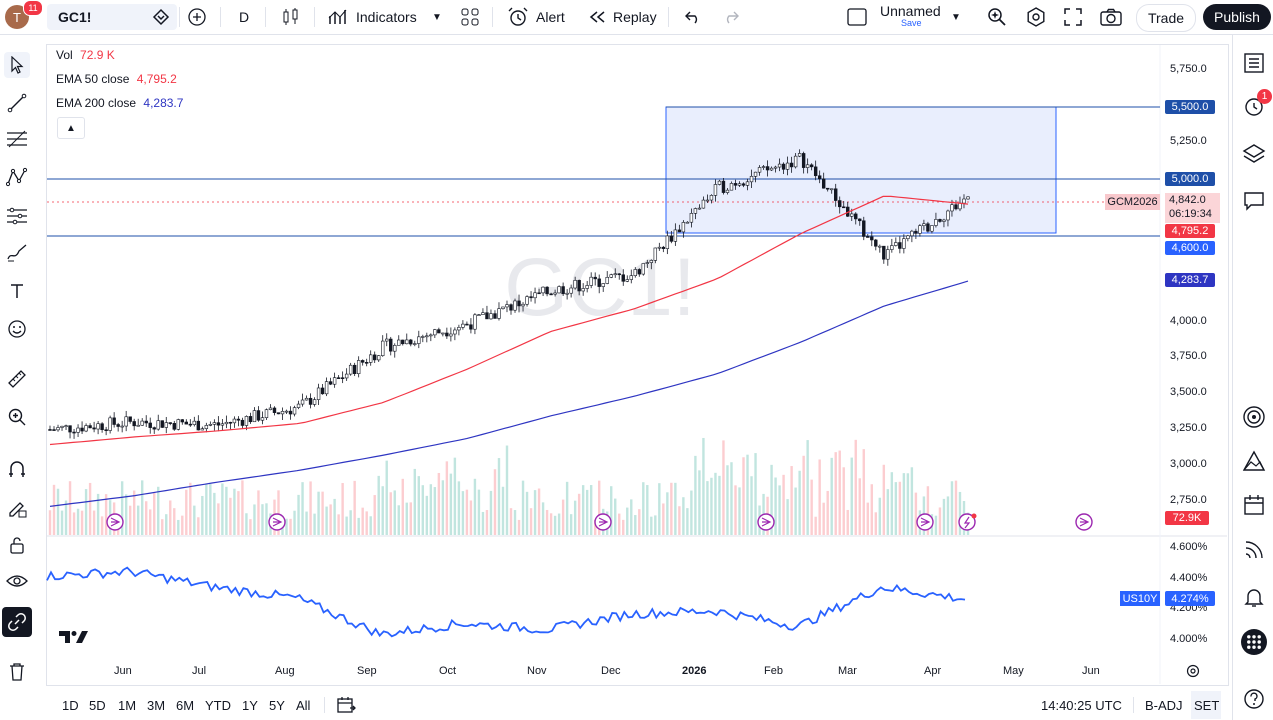 This screenshot has height=720, width=1273. I want to click on symbol-name: GC1!, so click(75, 17).